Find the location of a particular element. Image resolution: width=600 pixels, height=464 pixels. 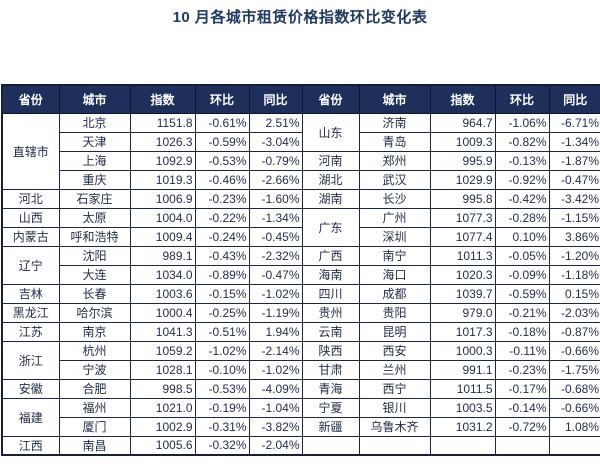

city-cell: 福州 is located at coordinates (94, 407).